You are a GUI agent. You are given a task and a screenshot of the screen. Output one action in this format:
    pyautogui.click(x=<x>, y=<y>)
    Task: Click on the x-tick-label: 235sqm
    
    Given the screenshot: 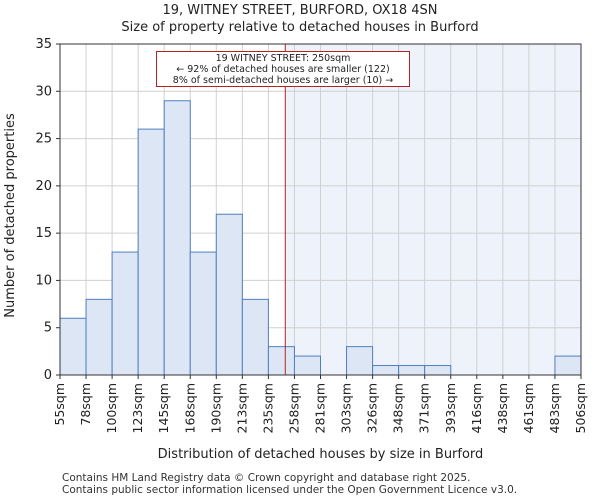 What is the action you would take?
    pyautogui.click(x=267, y=408)
    